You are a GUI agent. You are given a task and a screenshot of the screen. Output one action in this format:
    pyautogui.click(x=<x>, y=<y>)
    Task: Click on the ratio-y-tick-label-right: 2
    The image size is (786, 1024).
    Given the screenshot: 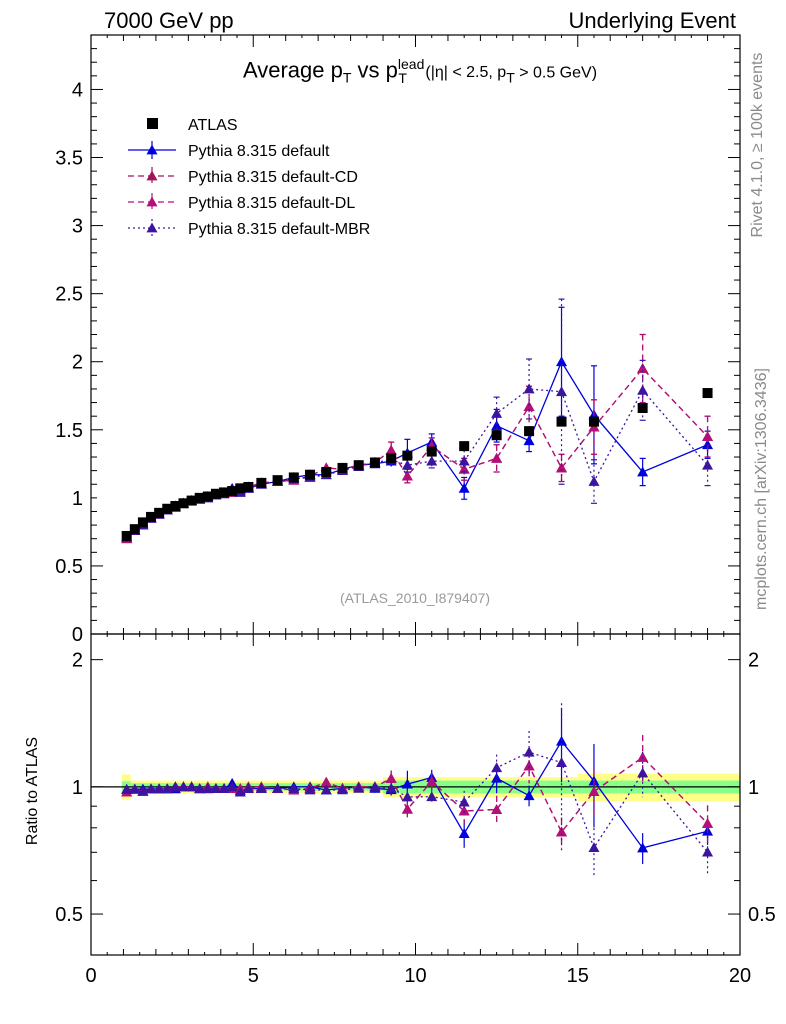 What is the action you would take?
    pyautogui.click(x=753, y=661)
    